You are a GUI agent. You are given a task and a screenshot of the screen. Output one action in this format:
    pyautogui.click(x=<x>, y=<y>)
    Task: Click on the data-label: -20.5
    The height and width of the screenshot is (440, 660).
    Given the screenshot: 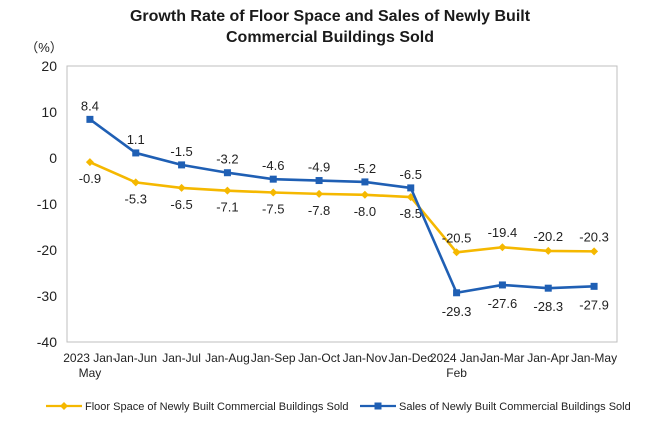 What is the action you would take?
    pyautogui.click(x=457, y=237)
    